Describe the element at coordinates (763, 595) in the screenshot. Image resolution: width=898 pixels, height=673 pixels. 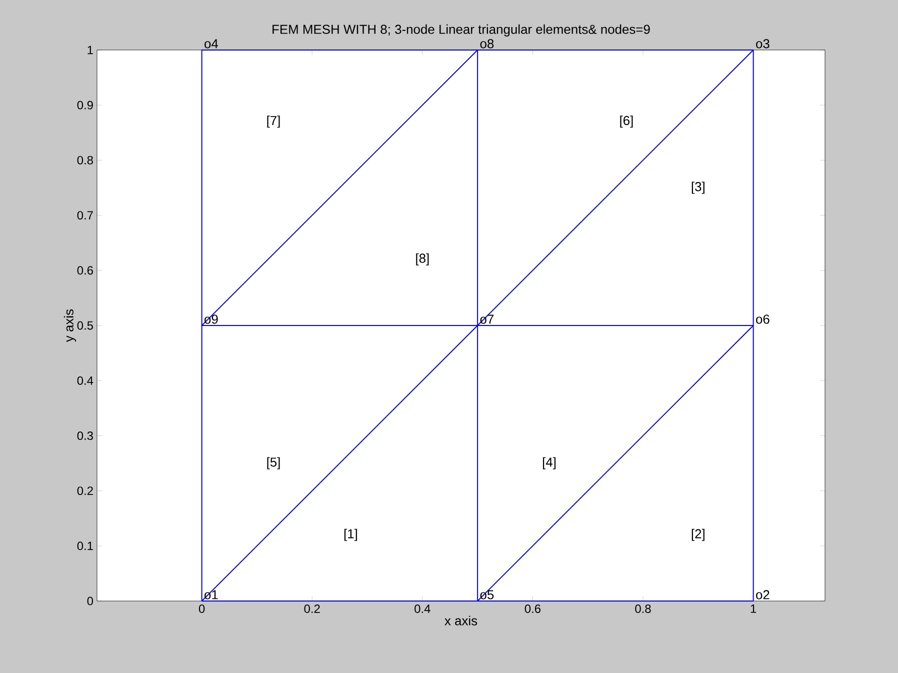
I see `annotation: o2` at that location.